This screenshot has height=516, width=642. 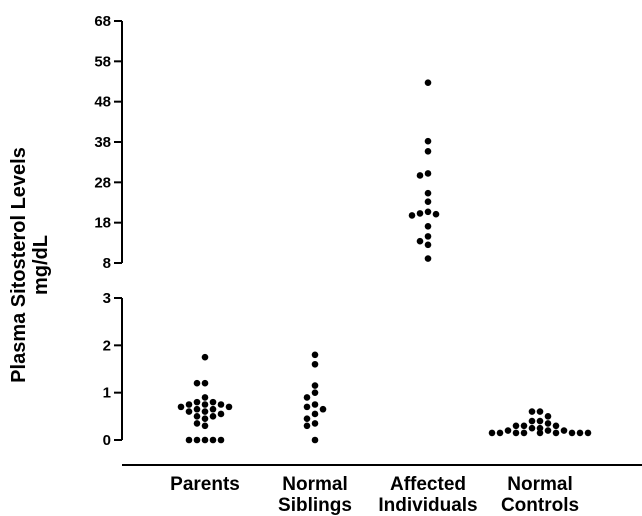 I want to click on y-tick-label: 68, so click(x=102, y=21).